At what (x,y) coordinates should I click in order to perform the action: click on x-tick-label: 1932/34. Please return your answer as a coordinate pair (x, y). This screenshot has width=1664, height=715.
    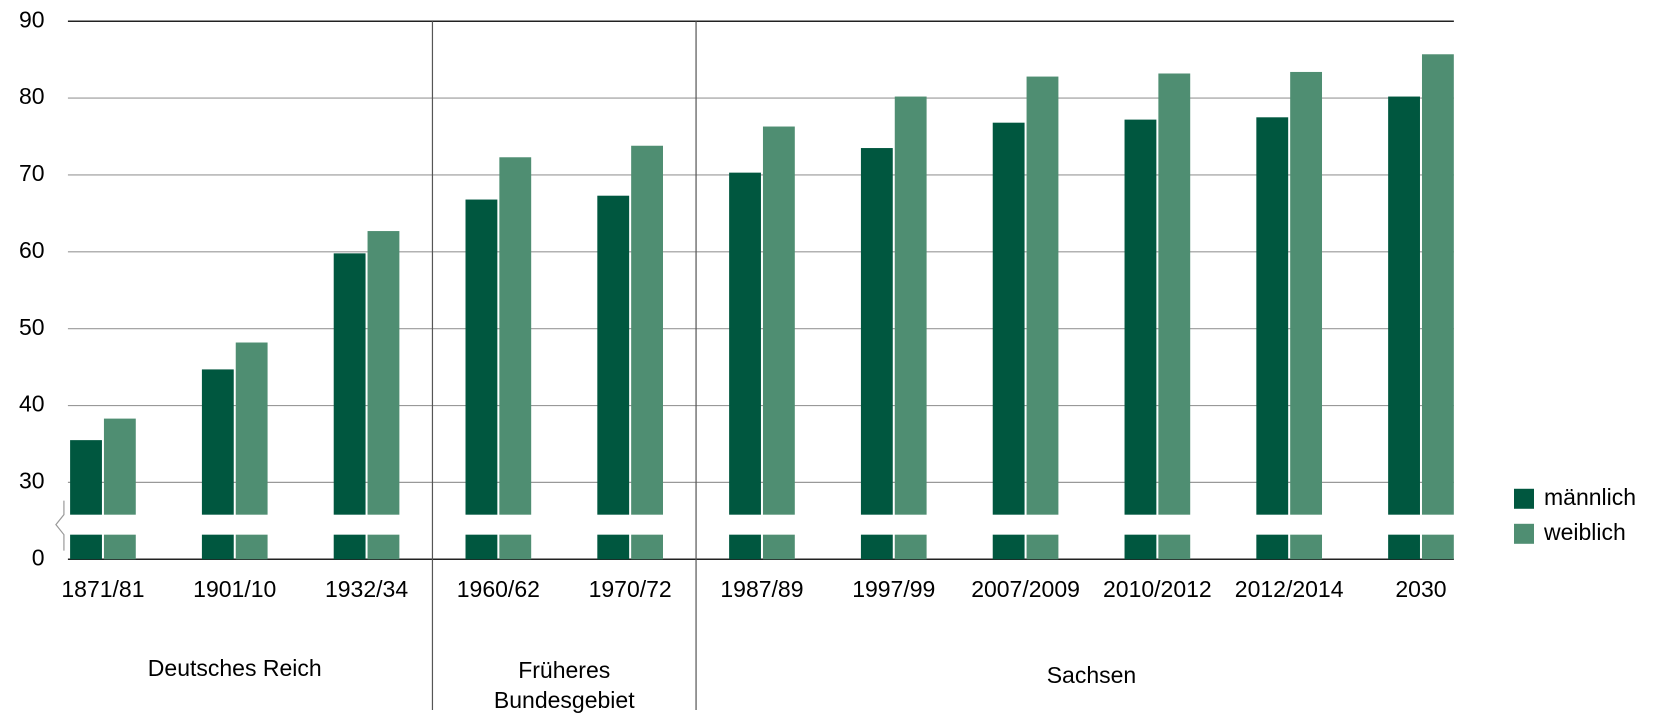
    Looking at the image, I should click on (366, 589).